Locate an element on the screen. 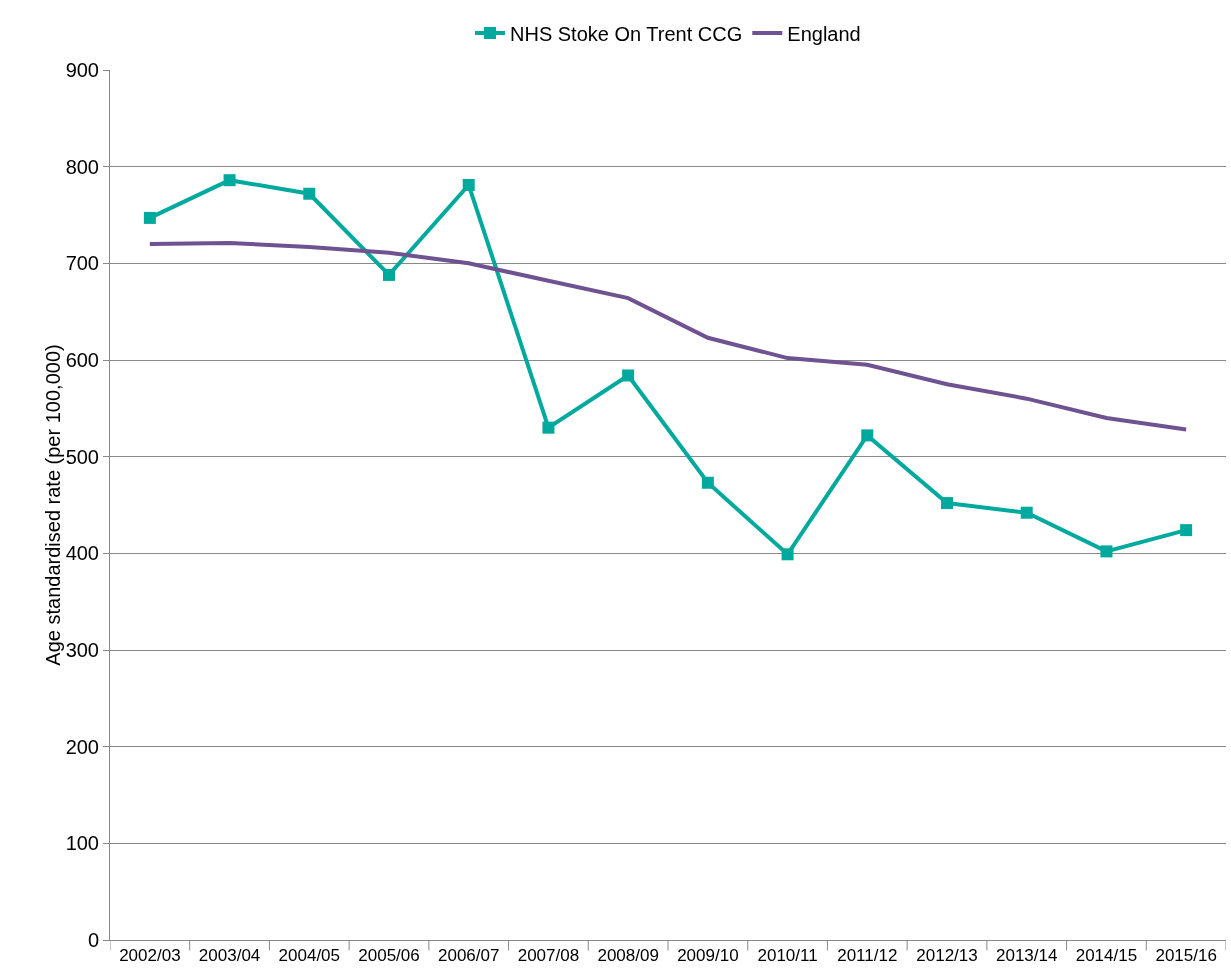  y-tick-label: 200 is located at coordinates (82, 746).